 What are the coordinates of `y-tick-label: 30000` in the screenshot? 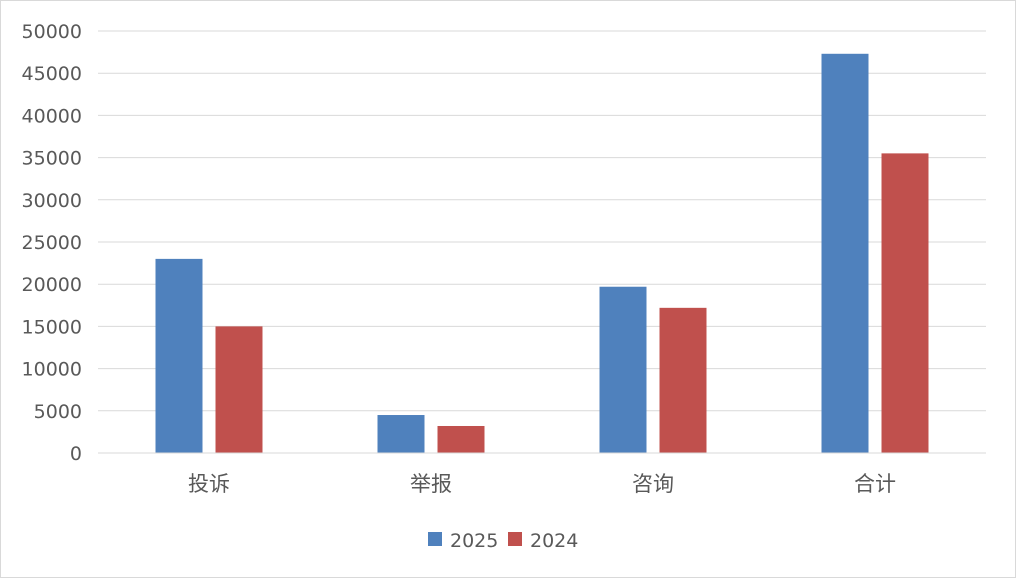 It's located at (52, 201).